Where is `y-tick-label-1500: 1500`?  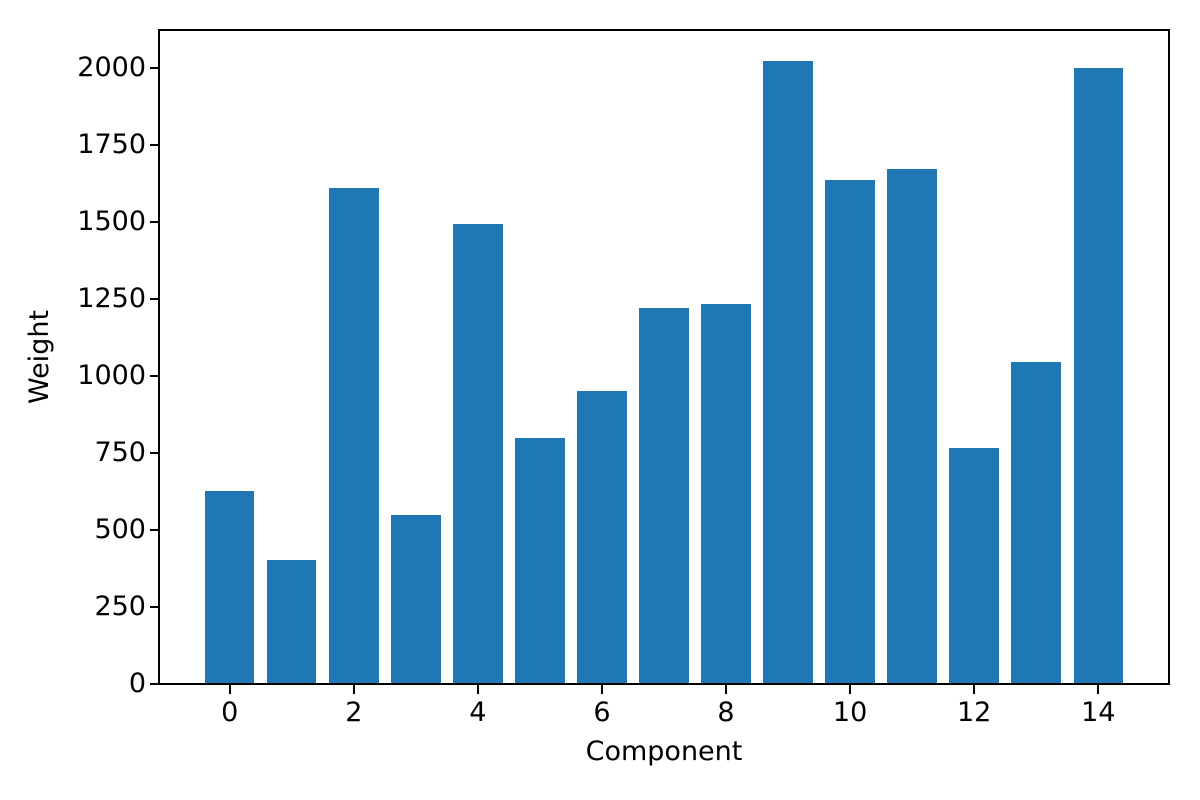
y-tick-label-1500: 1500 is located at coordinates (111, 221).